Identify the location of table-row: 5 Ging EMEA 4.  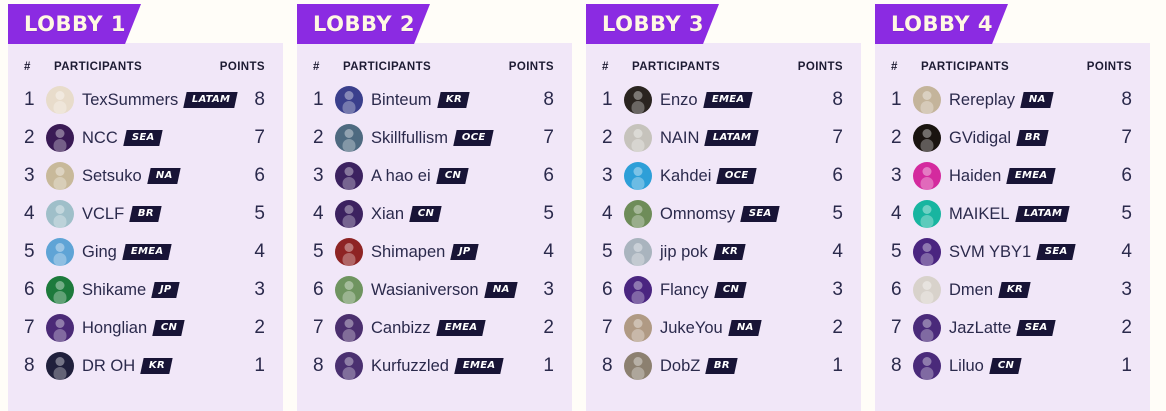
(145, 252).